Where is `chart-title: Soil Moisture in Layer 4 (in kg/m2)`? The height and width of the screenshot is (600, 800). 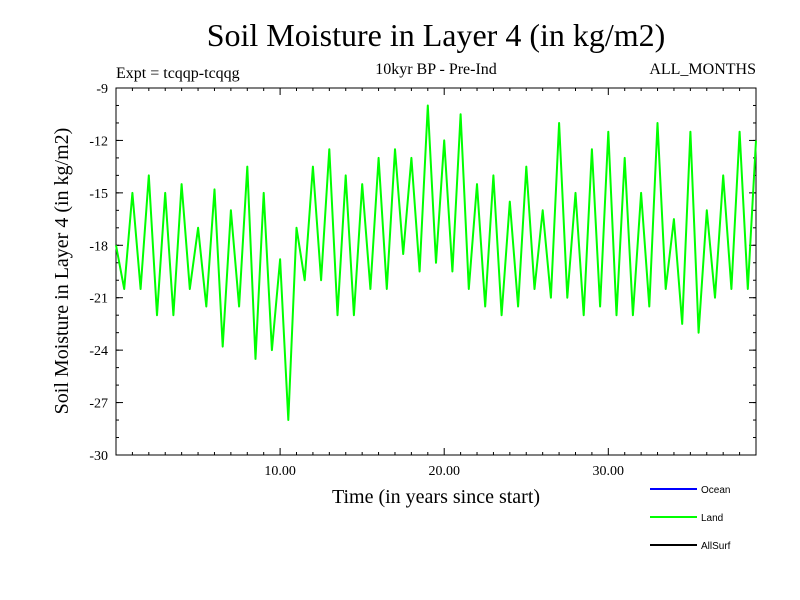
chart-title: Soil Moisture in Layer 4 (in kg/m2) is located at coordinates (436, 35).